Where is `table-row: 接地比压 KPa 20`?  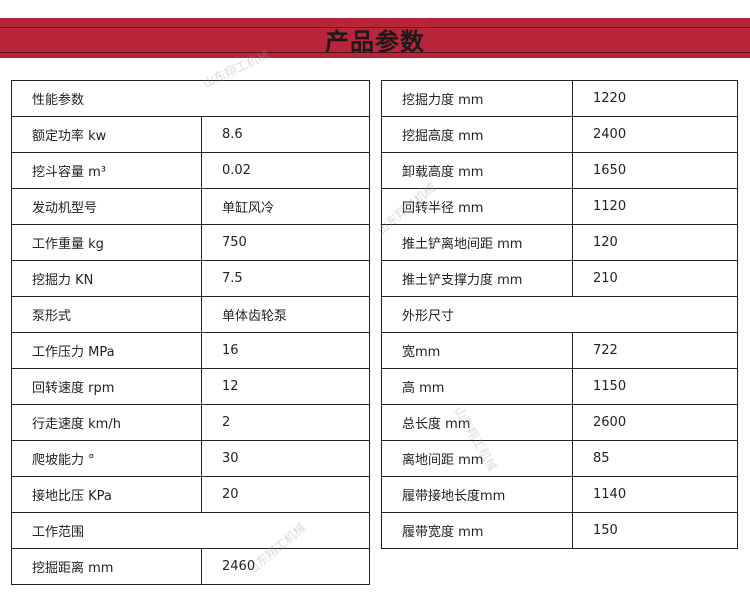 table-row: 接地比压 KPa 20 is located at coordinates (190, 494).